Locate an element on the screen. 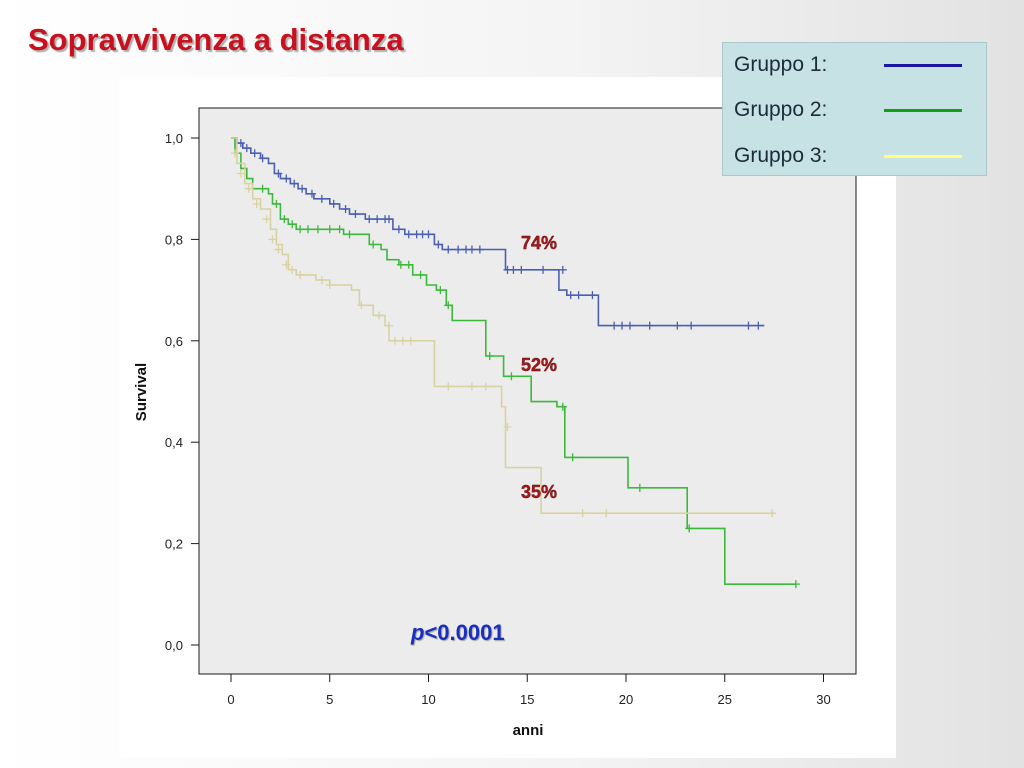  legend-label: Gruppo 3: is located at coordinates (781, 155).